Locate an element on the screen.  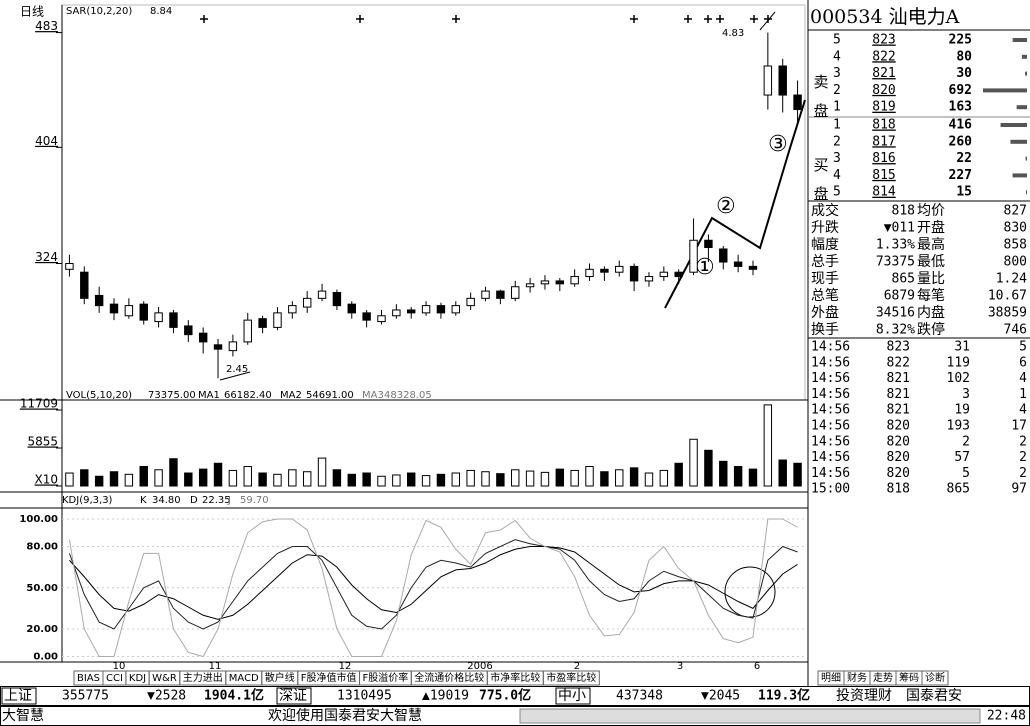
tab: 市盈率比较 is located at coordinates (571, 677).